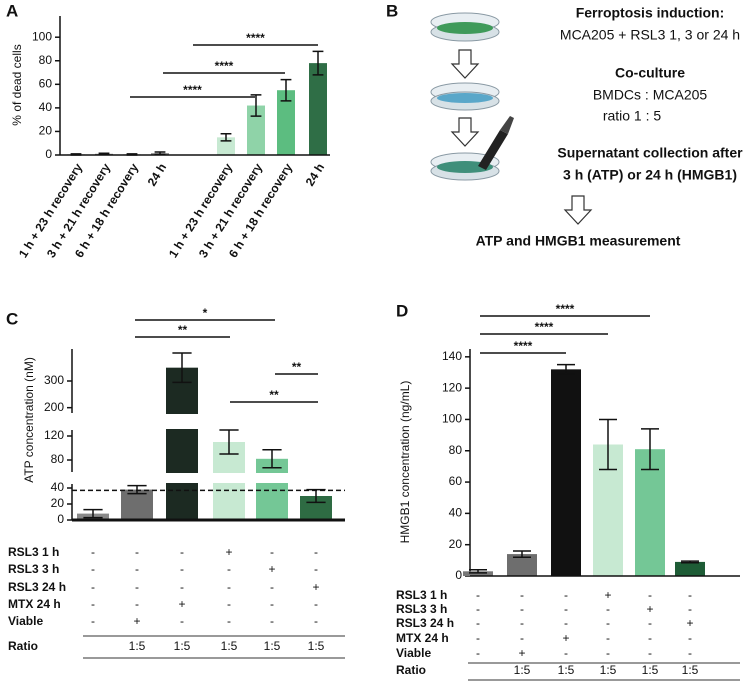 The image size is (755, 681). I want to click on y-tick-label: 100, so click(42, 36).